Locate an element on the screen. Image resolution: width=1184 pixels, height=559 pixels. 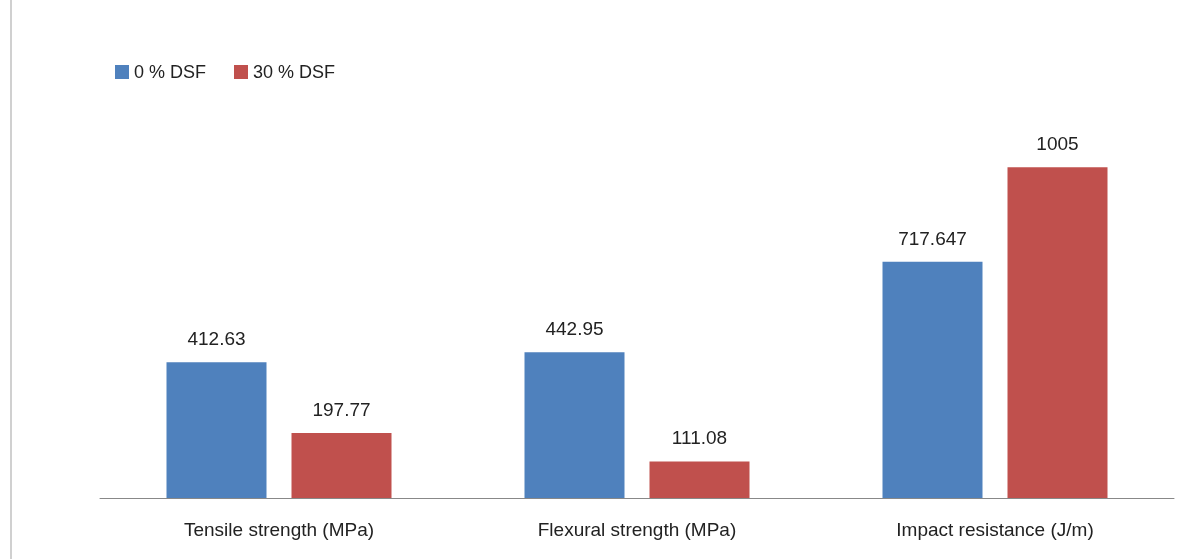
data-label: 412.63 is located at coordinates (216, 339).